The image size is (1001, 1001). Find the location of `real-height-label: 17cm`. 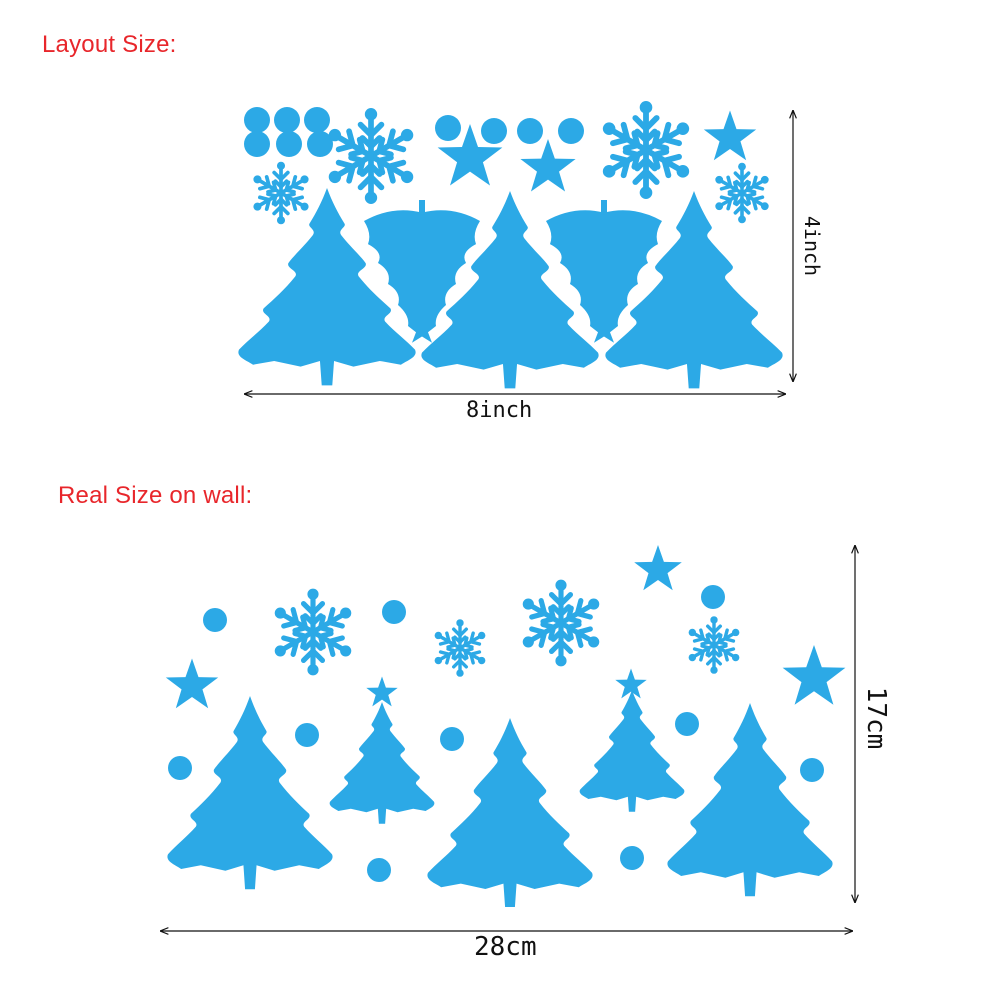

real-height-label: 17cm is located at coordinates (876, 718).